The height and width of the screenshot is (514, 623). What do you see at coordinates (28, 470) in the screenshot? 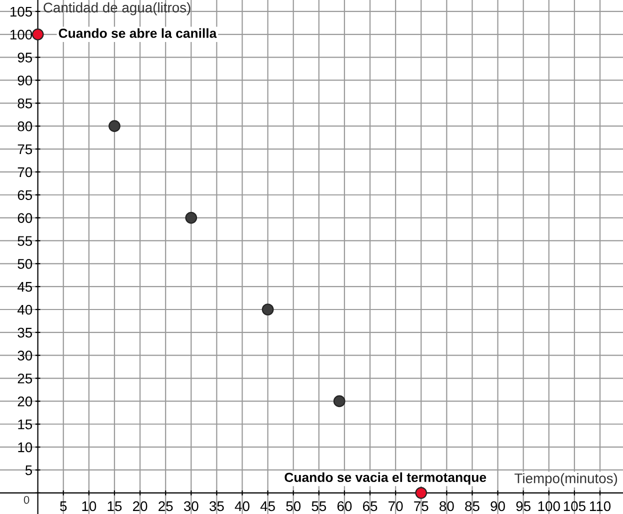
I see `y-tick-label: 5` at bounding box center [28, 470].